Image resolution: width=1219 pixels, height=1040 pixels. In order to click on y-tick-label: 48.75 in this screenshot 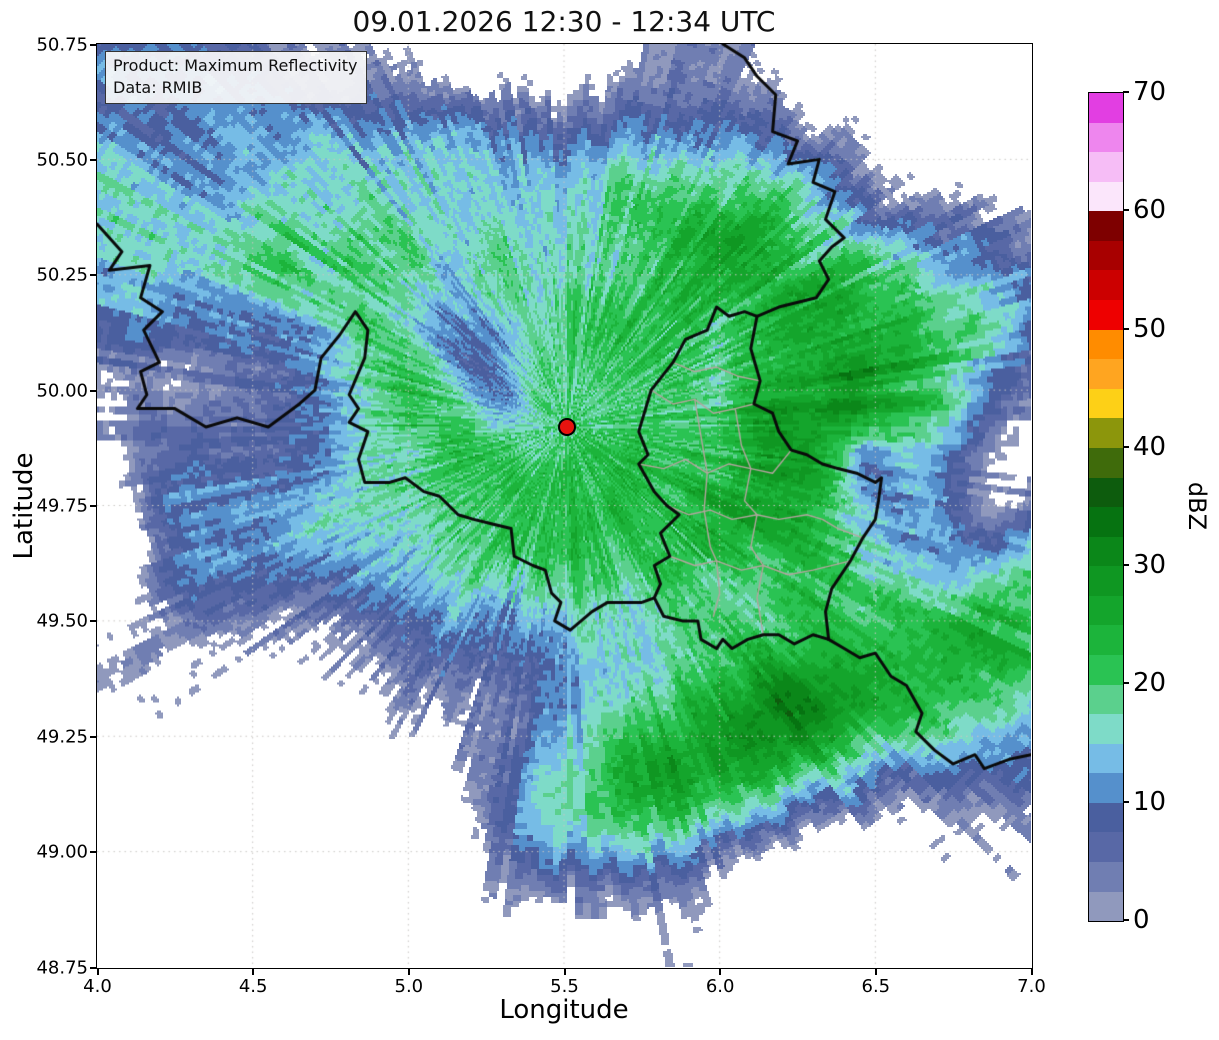, I will do `click(62, 967)`.